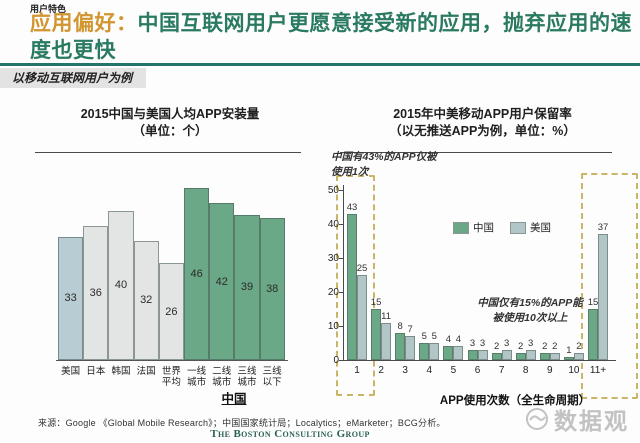 The height and width of the screenshot is (443, 640). What do you see at coordinates (272, 377) in the screenshot?
I see `install-category-label: 三线以下` at bounding box center [272, 377].